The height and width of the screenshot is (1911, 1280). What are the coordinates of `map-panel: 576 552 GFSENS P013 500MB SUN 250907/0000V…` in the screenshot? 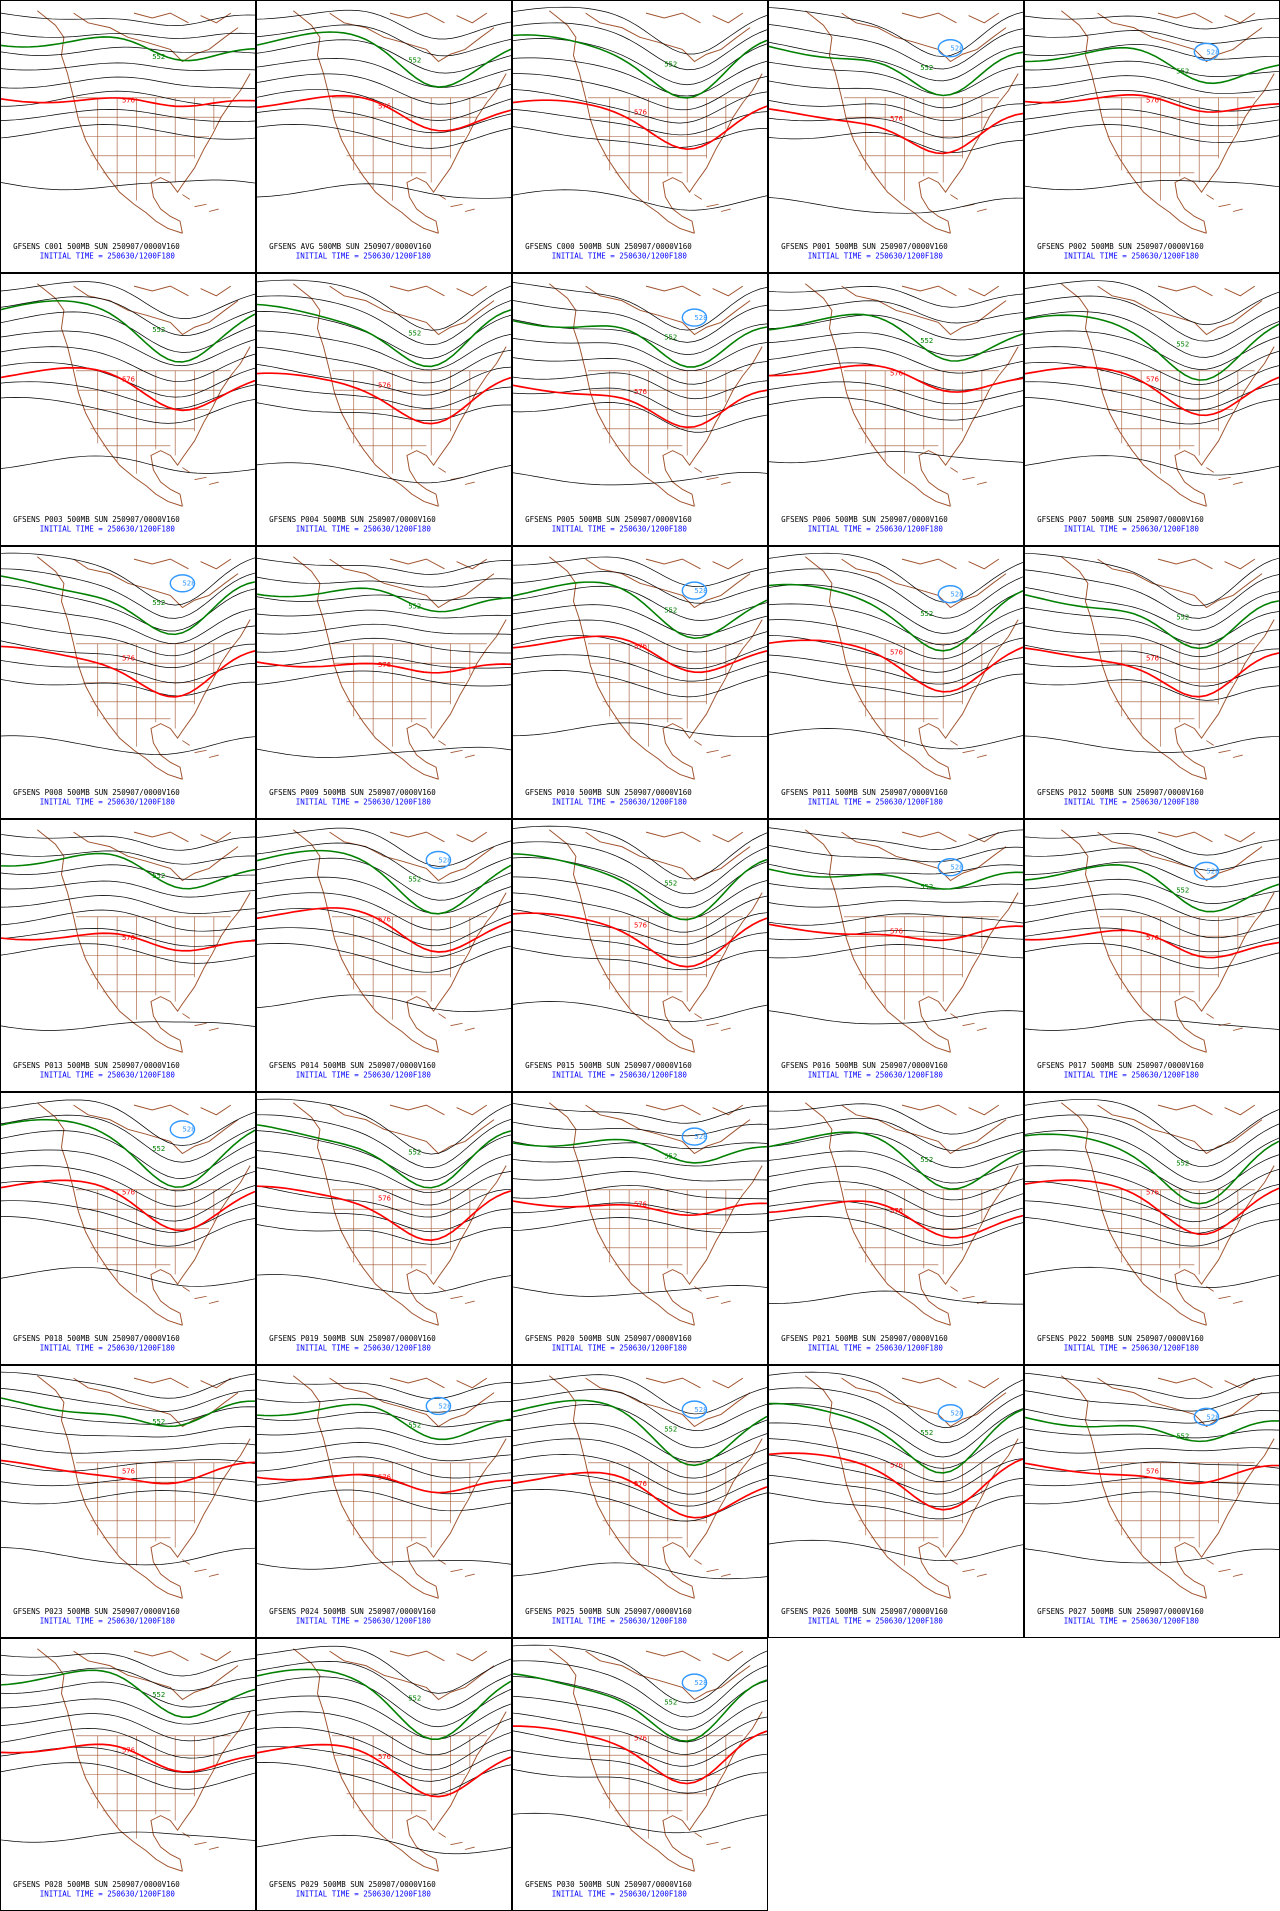 It's located at (128, 955).